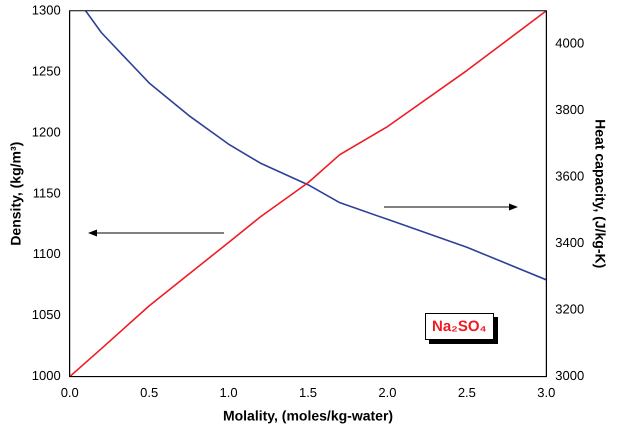  What do you see at coordinates (15, 194) in the screenshot?
I see `y-axis-title: Density, (kg/m³)` at bounding box center [15, 194].